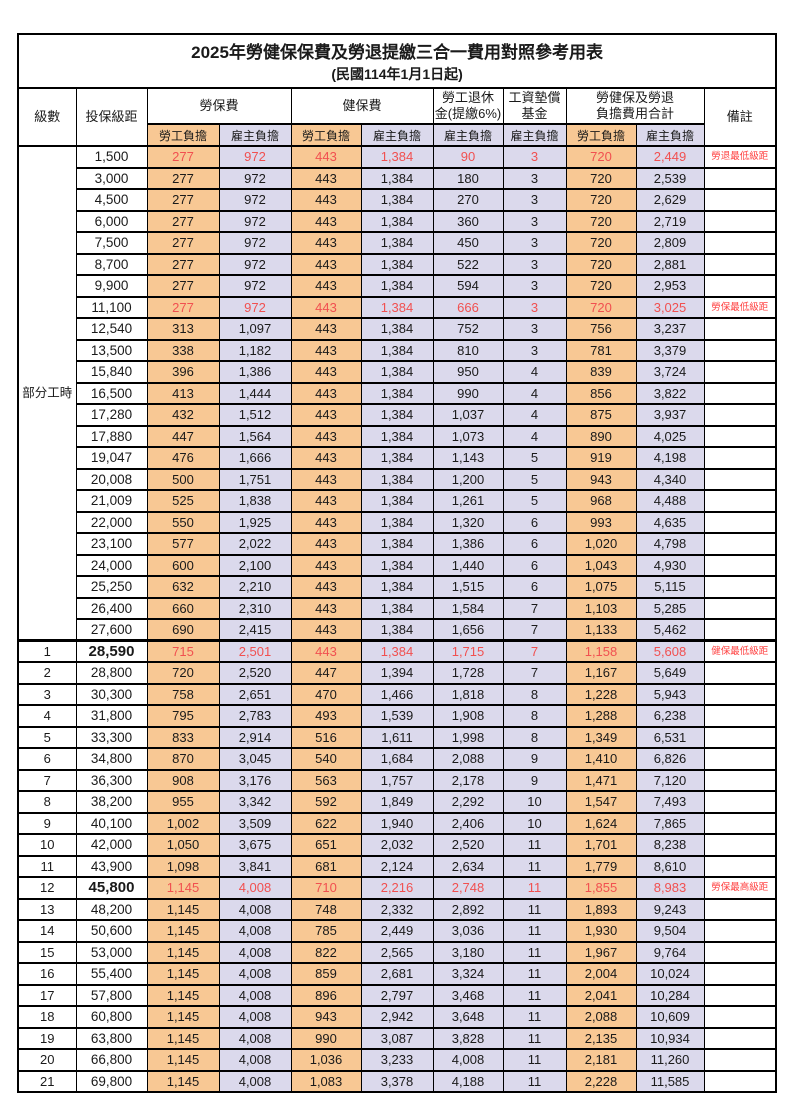  Describe the element at coordinates (397, 716) in the screenshot. I see `table-row: 4 31,800 795 2,783 493 1,539 1,908 8 1,288 6,238` at that location.